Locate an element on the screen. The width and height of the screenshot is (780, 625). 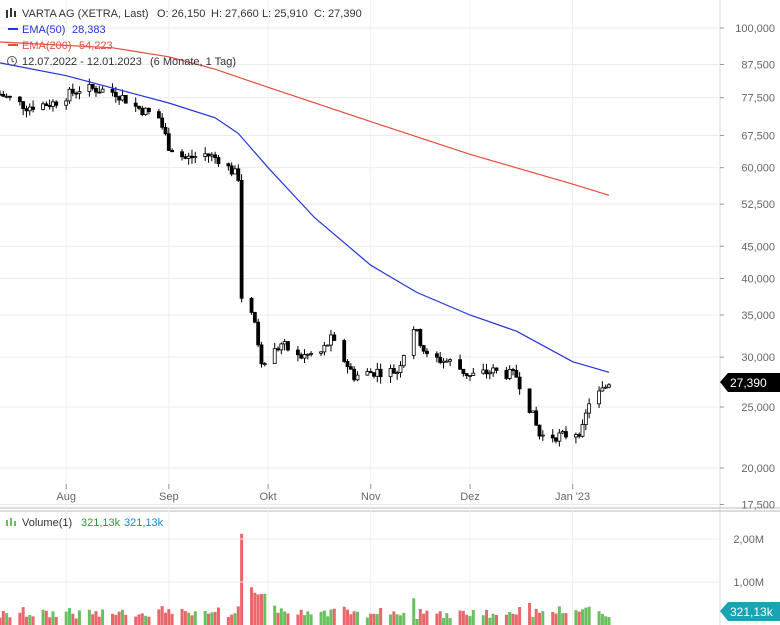
x-tick-label: Aug is located at coordinates (66, 497).